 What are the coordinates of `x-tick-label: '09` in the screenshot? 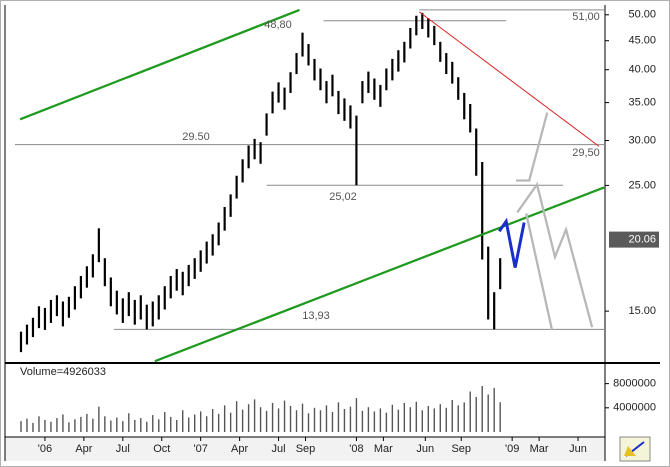 It's located at (512, 449).